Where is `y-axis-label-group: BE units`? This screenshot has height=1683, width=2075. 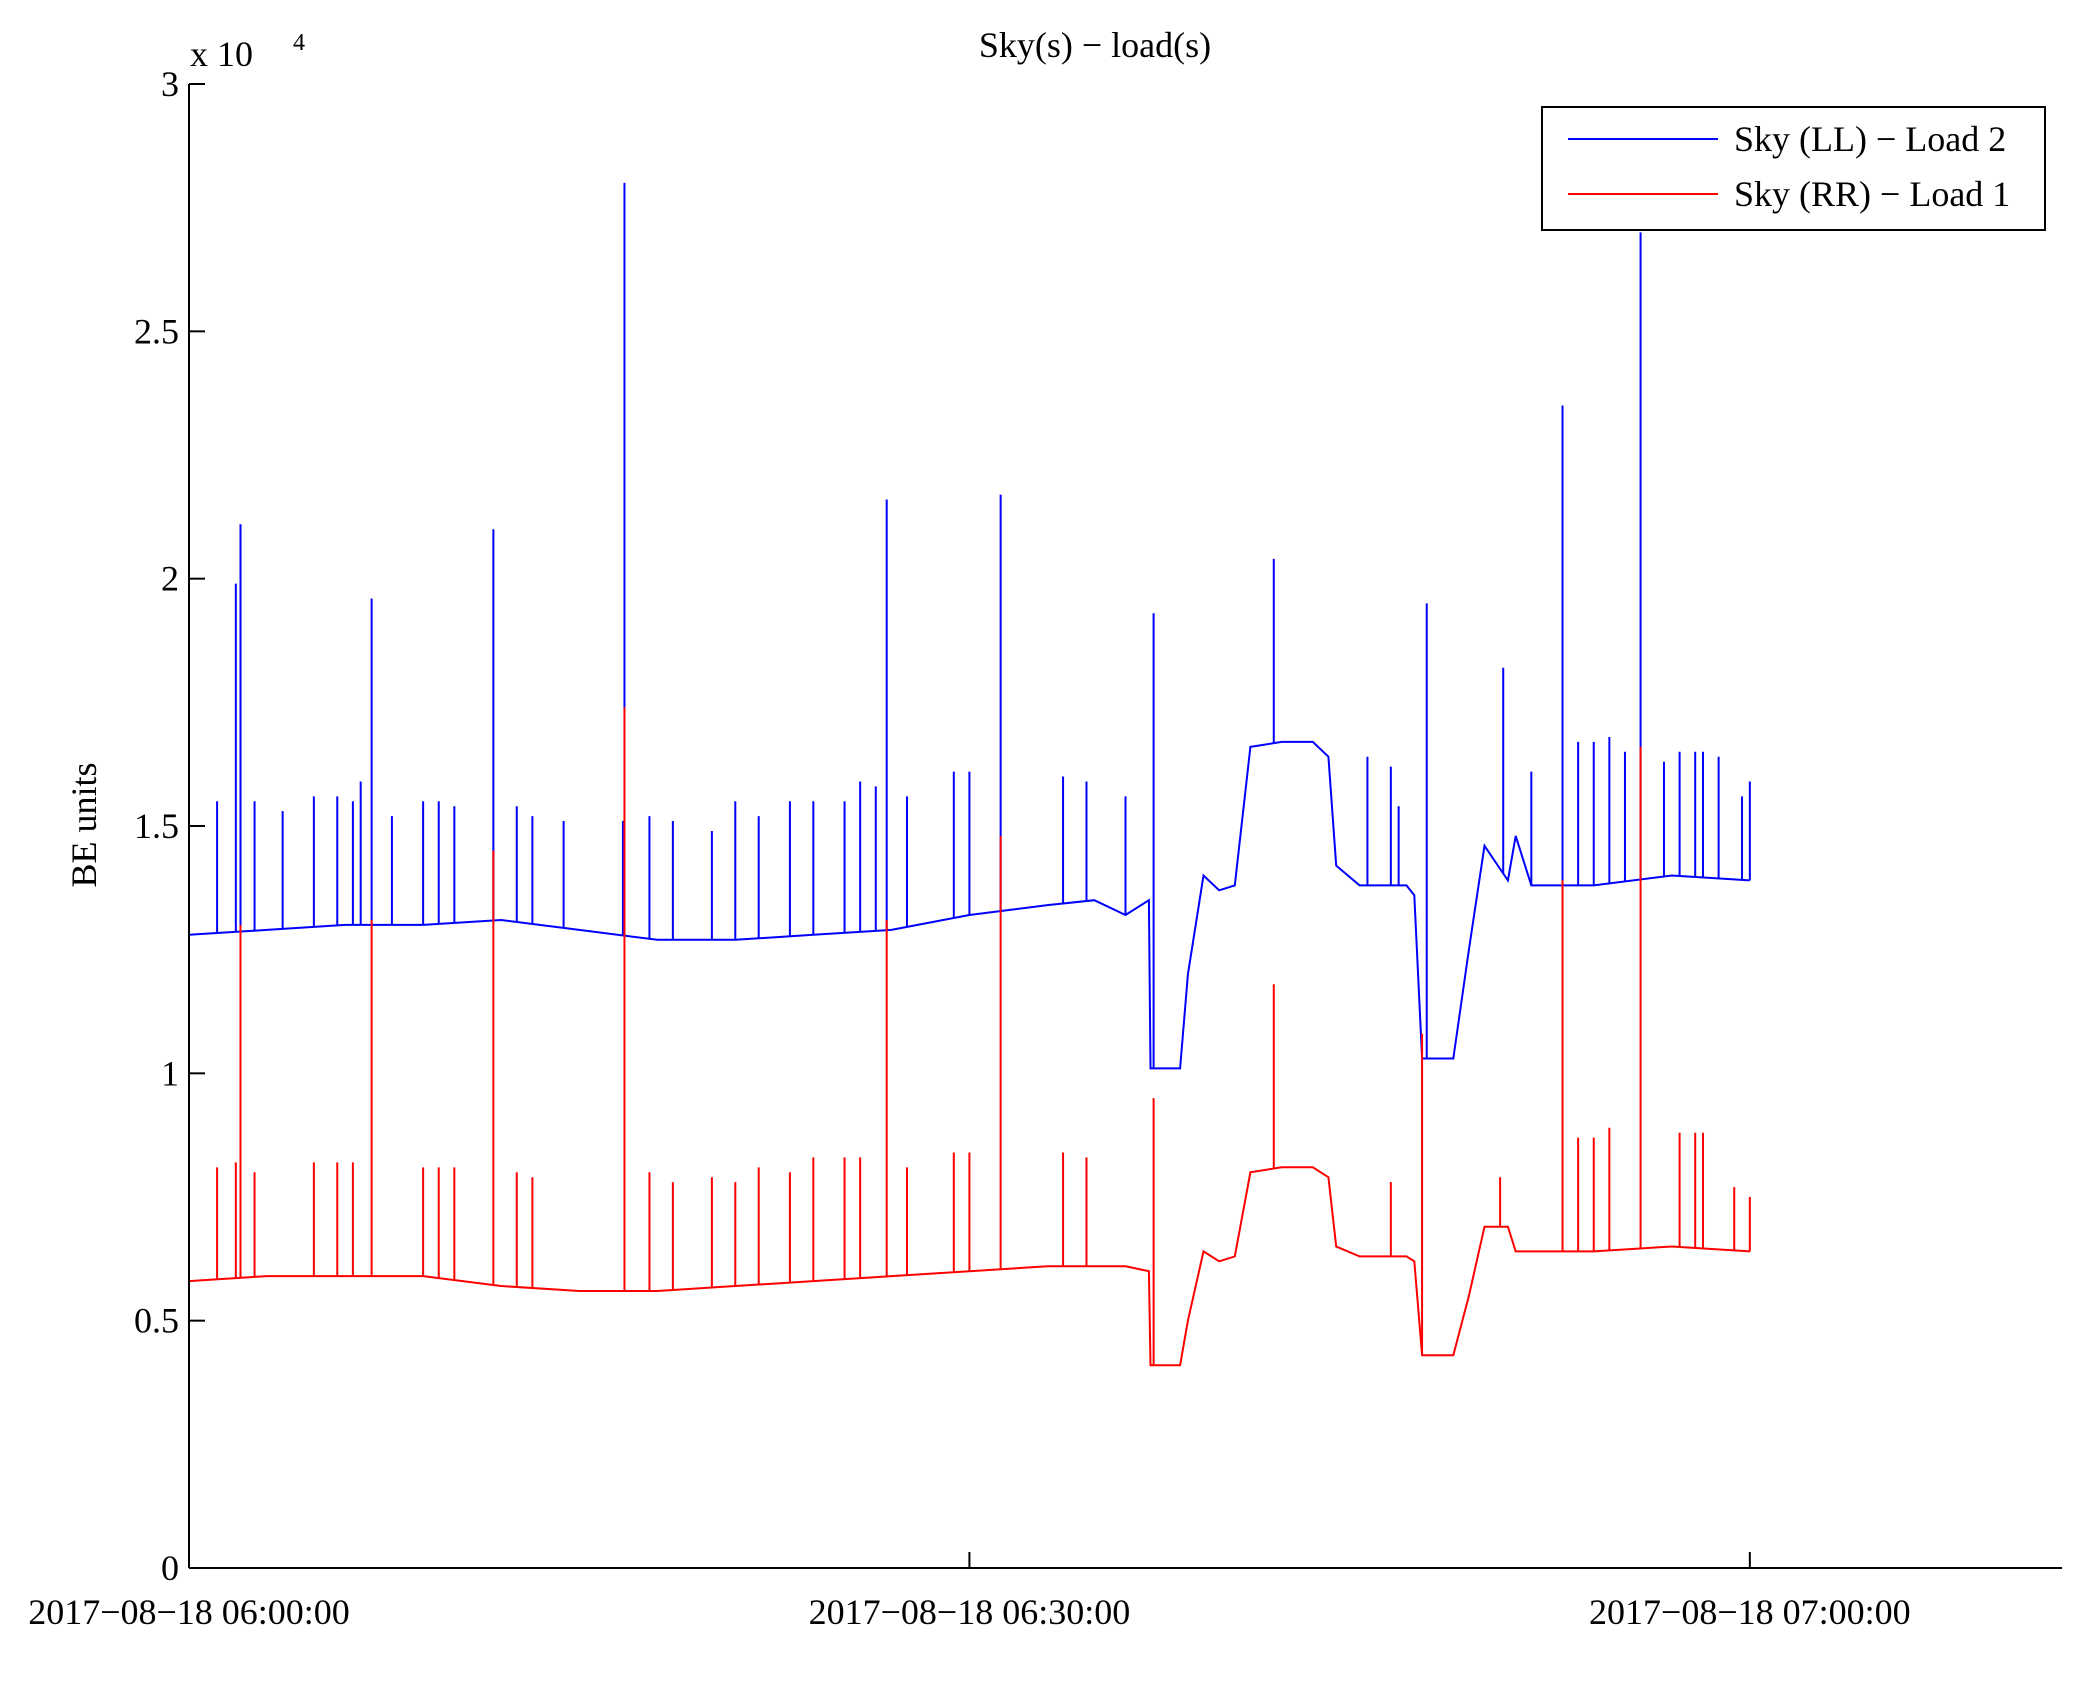 y-axis-label-group: BE units is located at coordinates (84, 824).